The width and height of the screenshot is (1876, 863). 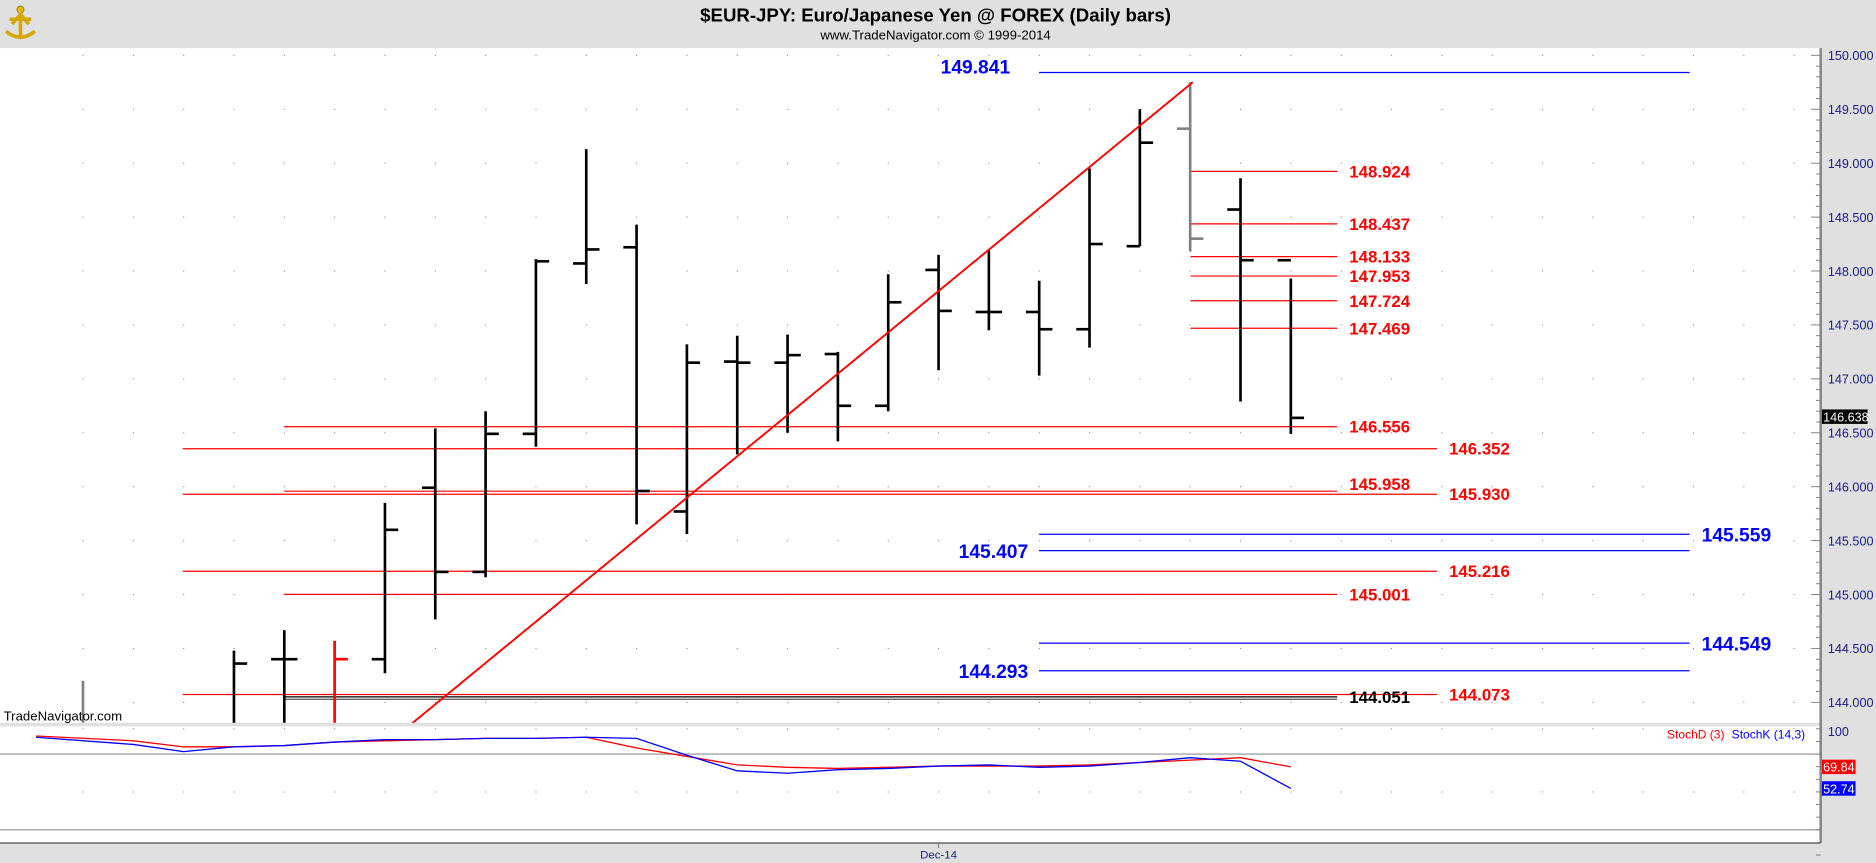 I want to click on pane-separator, so click(x=910, y=724).